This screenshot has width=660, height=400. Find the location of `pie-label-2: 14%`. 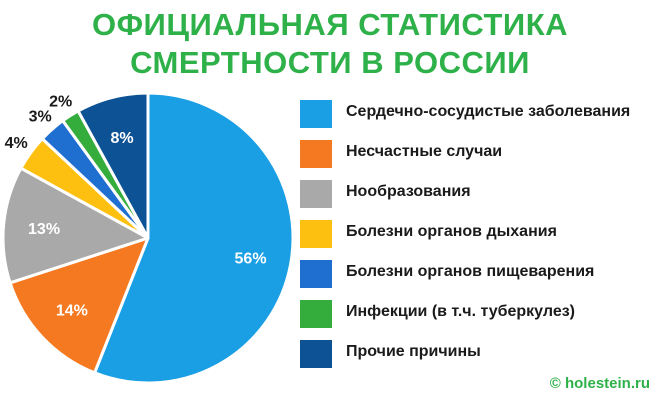

pie-label-2: 14% is located at coordinates (72, 310).